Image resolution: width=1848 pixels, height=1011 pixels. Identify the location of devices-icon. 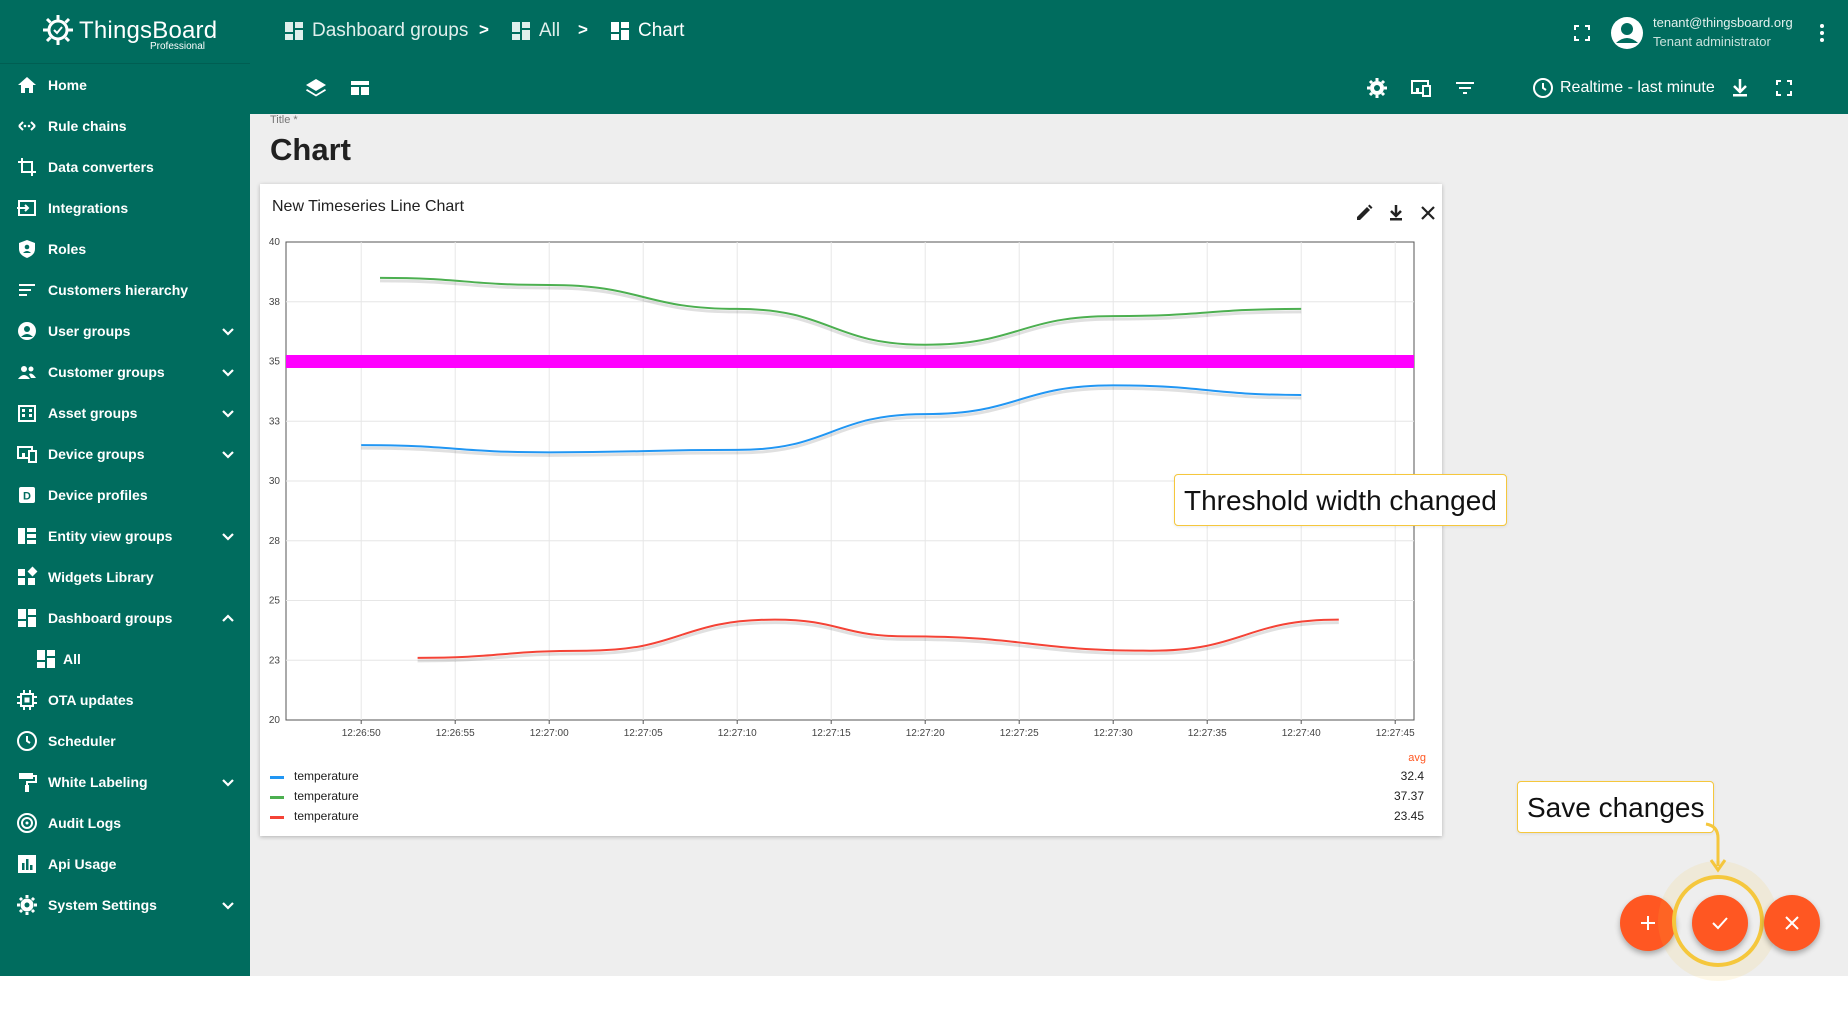
(1421, 88).